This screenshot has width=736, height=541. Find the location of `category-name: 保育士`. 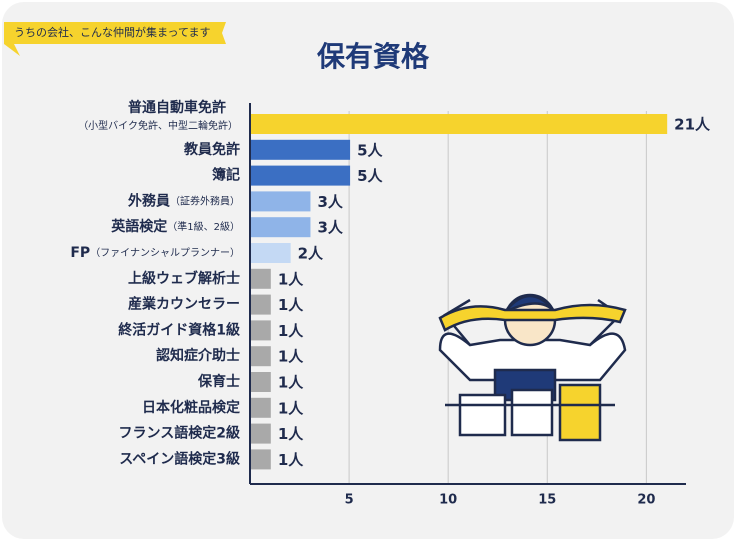

category-name: 保育士 is located at coordinates (218, 381).